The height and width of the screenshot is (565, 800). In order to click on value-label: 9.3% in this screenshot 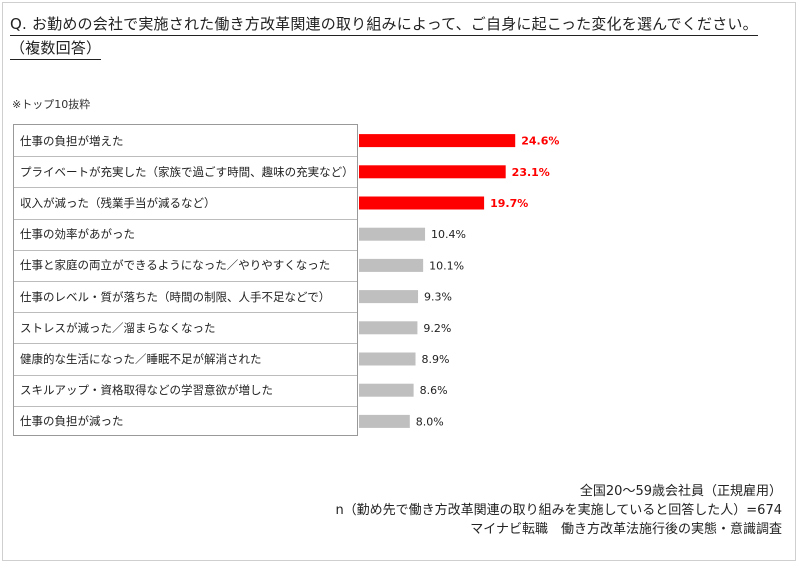, I will do `click(438, 297)`.